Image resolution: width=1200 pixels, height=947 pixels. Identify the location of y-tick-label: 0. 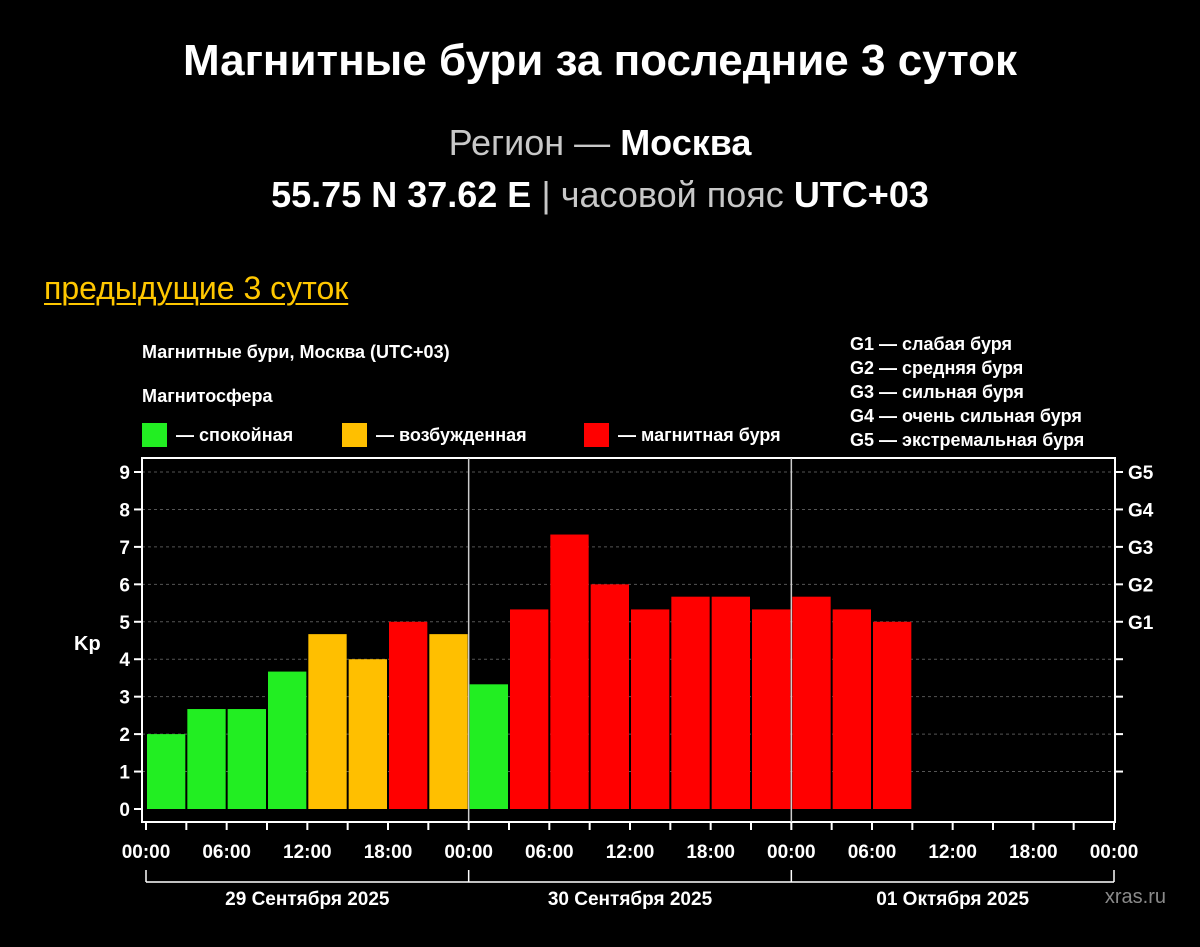
(124, 810).